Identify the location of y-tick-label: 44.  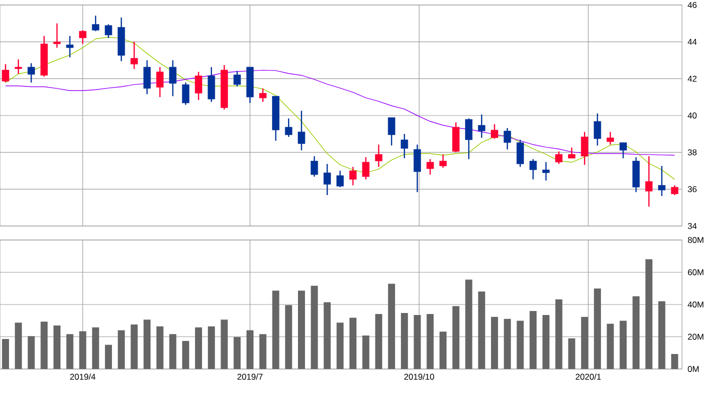
(692, 41).